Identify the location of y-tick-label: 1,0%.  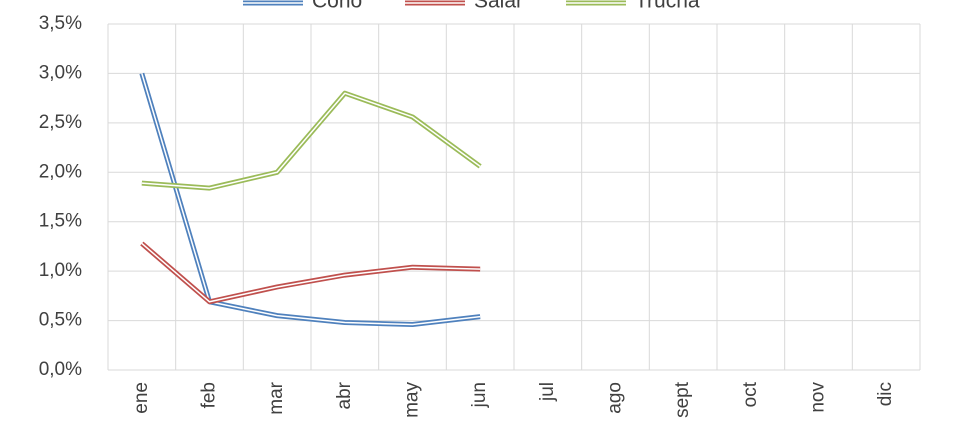
(60, 270).